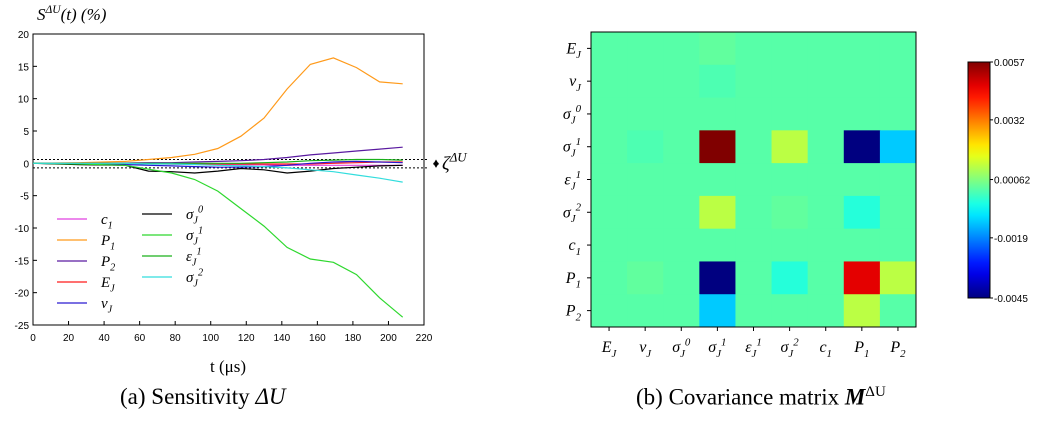 This screenshot has height=426, width=1046. I want to click on legend-label: σJ2, so click(194, 279).